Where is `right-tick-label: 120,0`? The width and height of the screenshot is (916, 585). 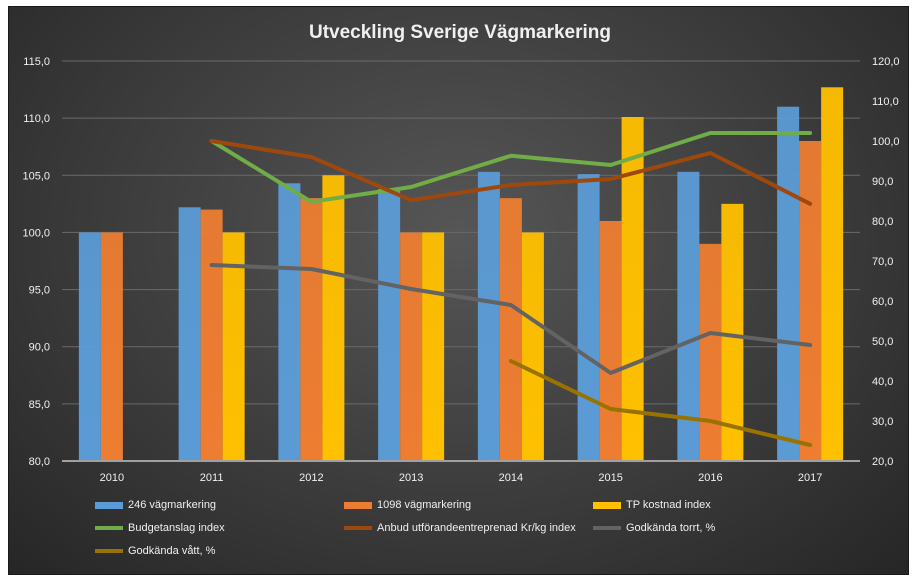
right-tick-label: 120,0 is located at coordinates (886, 62).